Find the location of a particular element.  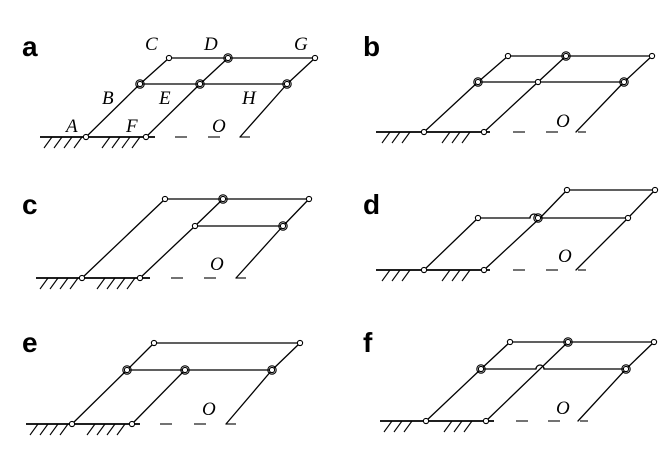

panel-label-d: d is located at coordinates (371, 204).